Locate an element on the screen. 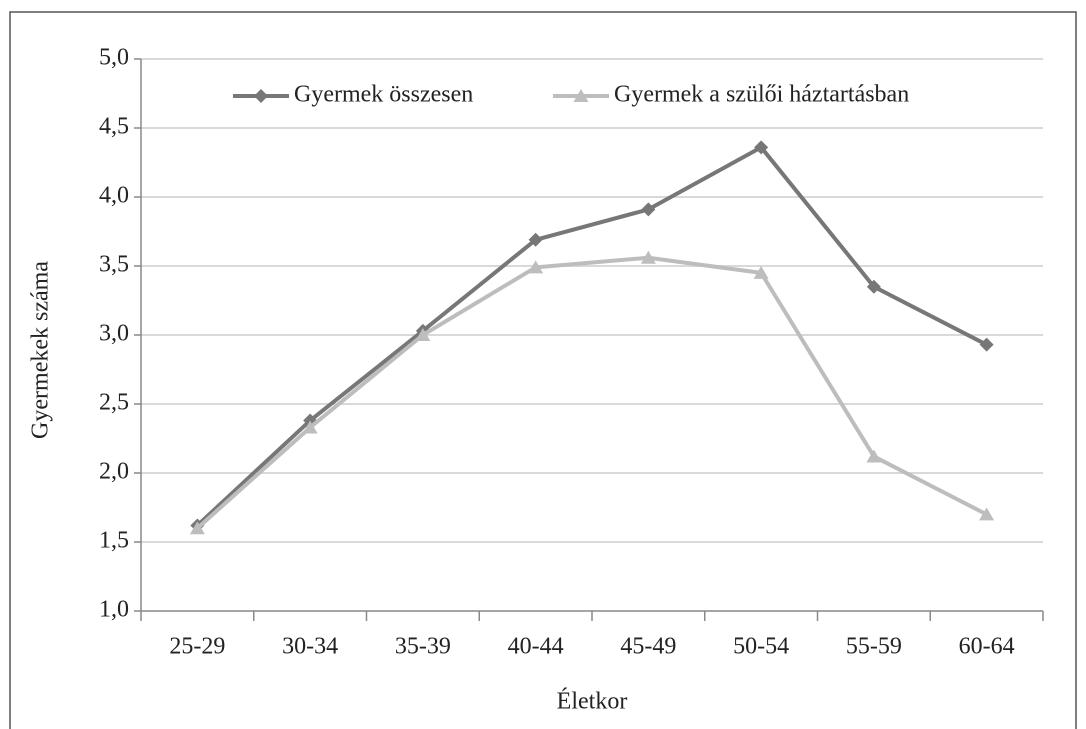 This screenshot has height=729, width=1086. x-tick-label: 45-49 is located at coordinates (648, 647).